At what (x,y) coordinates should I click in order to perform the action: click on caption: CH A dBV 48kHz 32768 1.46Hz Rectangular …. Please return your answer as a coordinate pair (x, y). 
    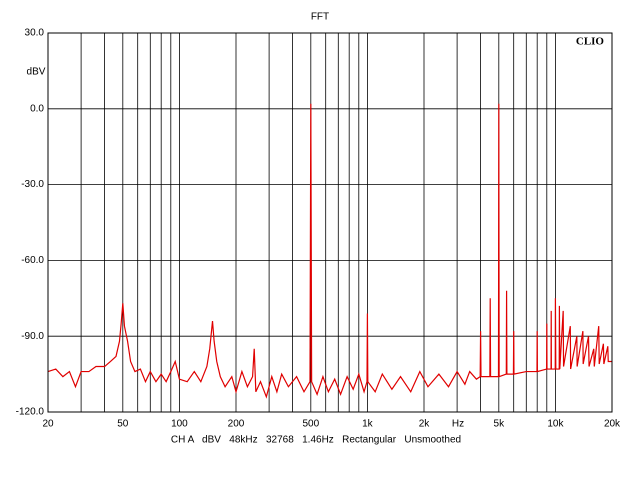
    Looking at the image, I should click on (316, 440).